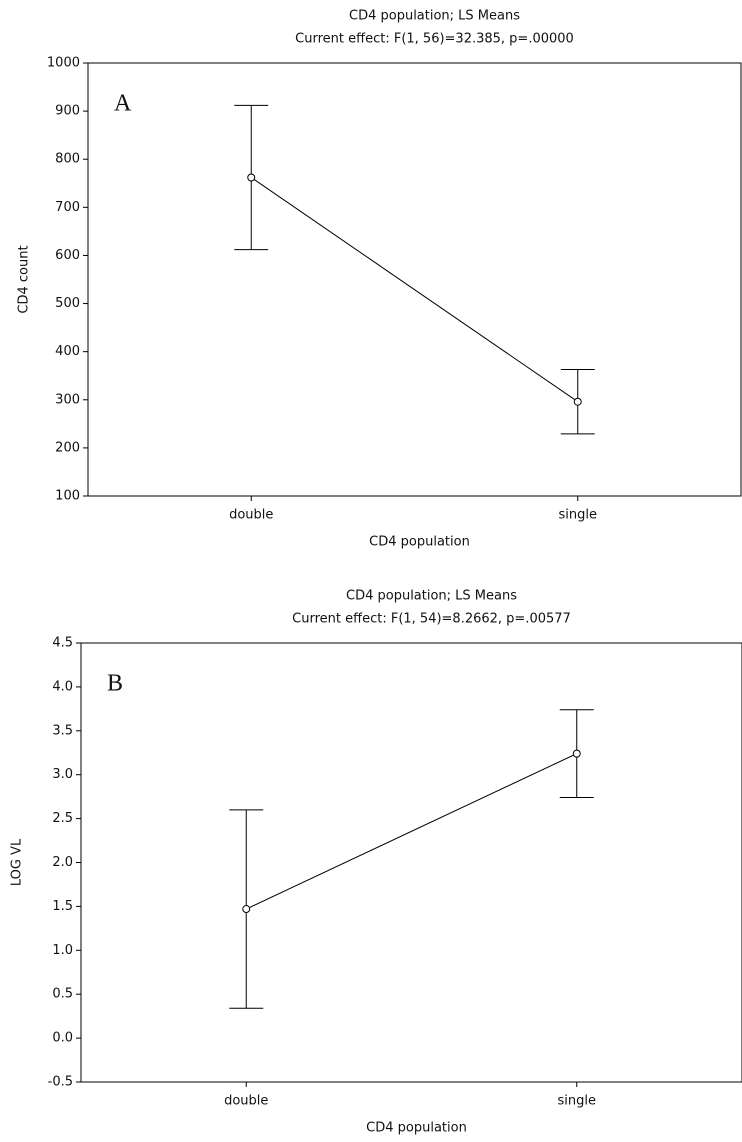 This screenshot has width=742, height=1142. Describe the element at coordinates (62, 862) in the screenshot. I see `y-tick-label: 2.0` at that location.